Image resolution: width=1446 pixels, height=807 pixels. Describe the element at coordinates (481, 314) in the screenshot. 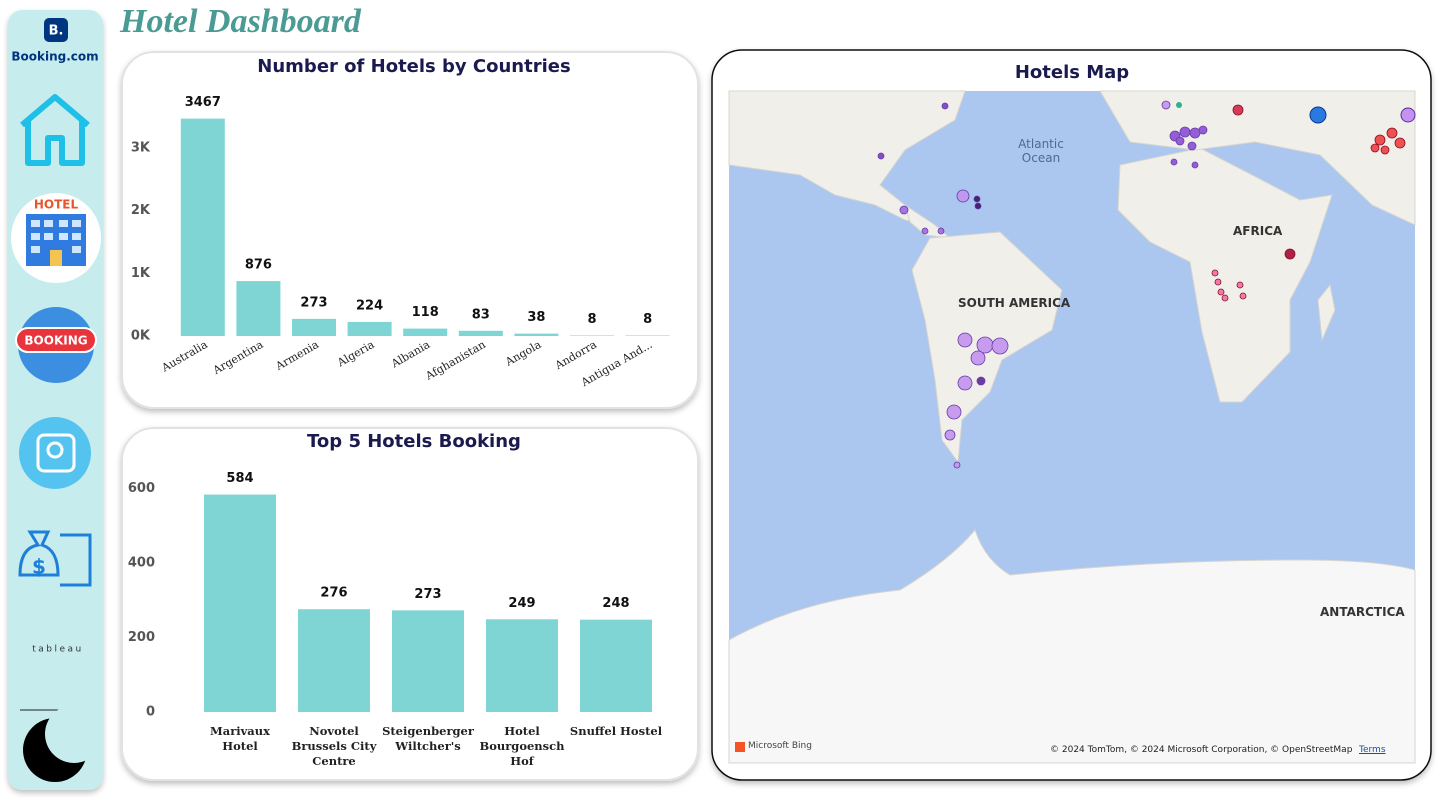

I see `value-label: 83` at that location.